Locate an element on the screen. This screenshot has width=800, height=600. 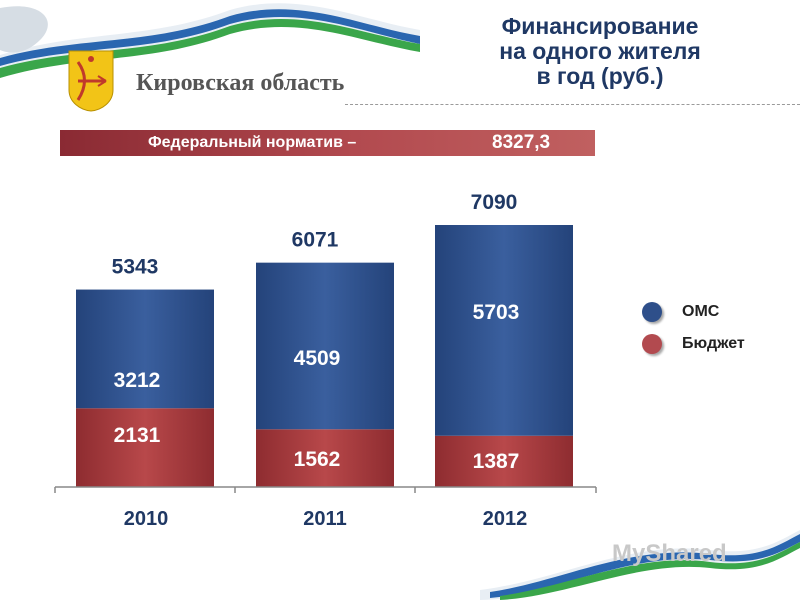
x-tick-label-2012: 2012 is located at coordinates (505, 519).